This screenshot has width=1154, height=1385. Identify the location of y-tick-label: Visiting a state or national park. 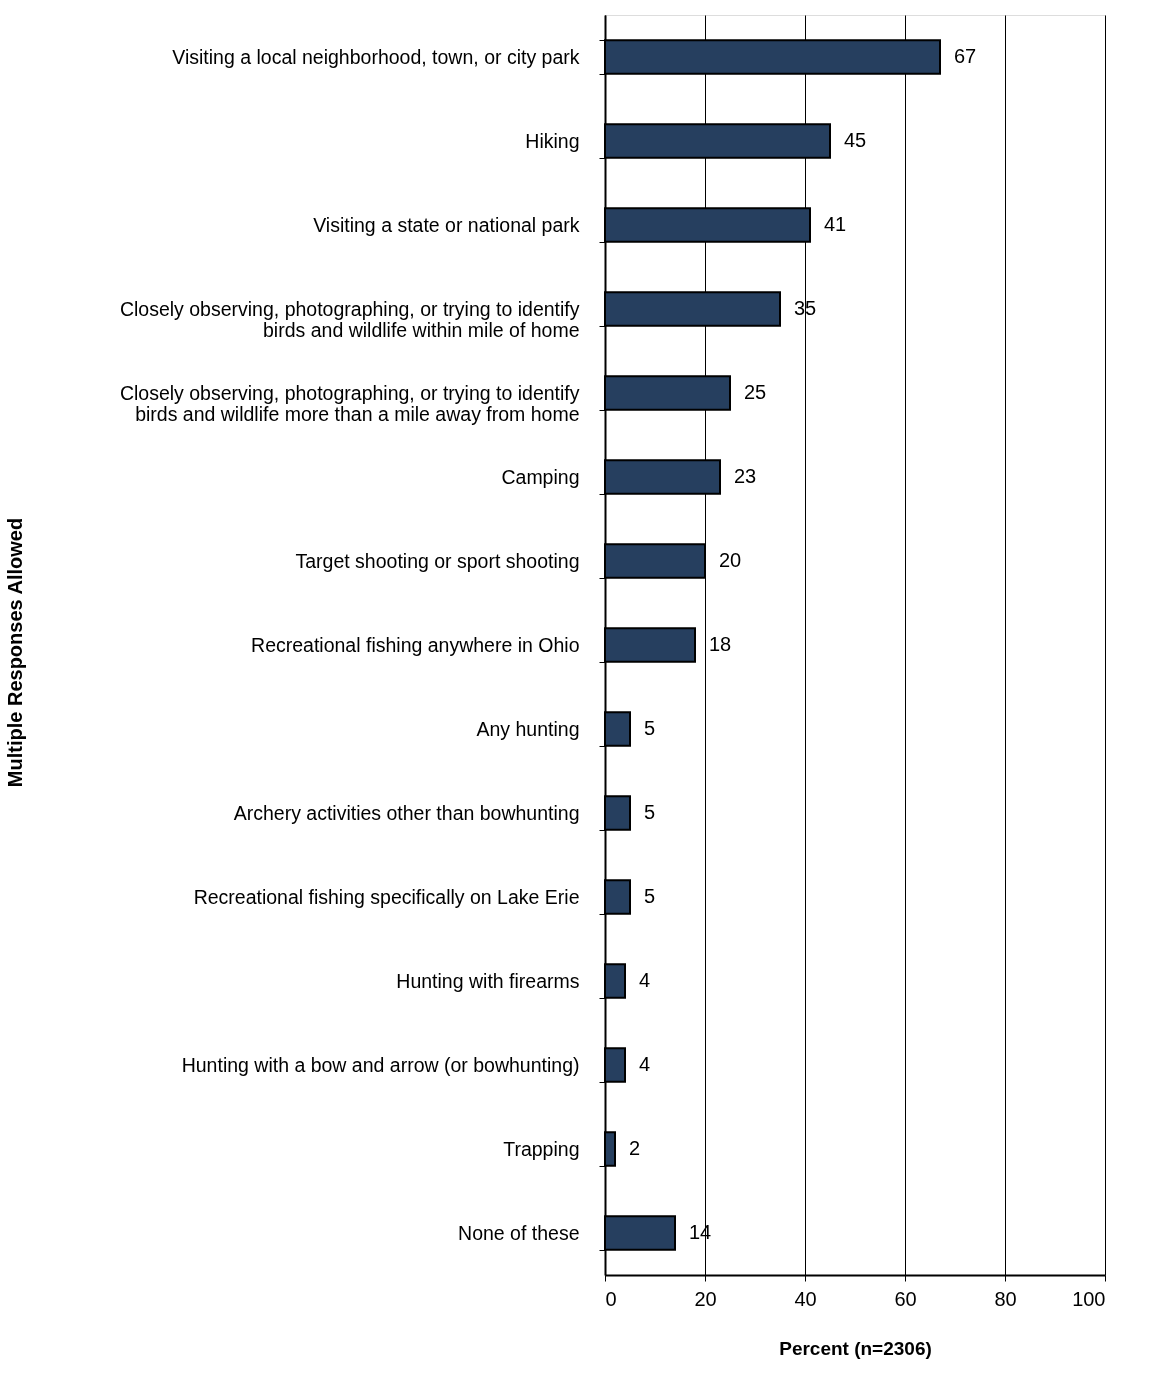
(446, 224).